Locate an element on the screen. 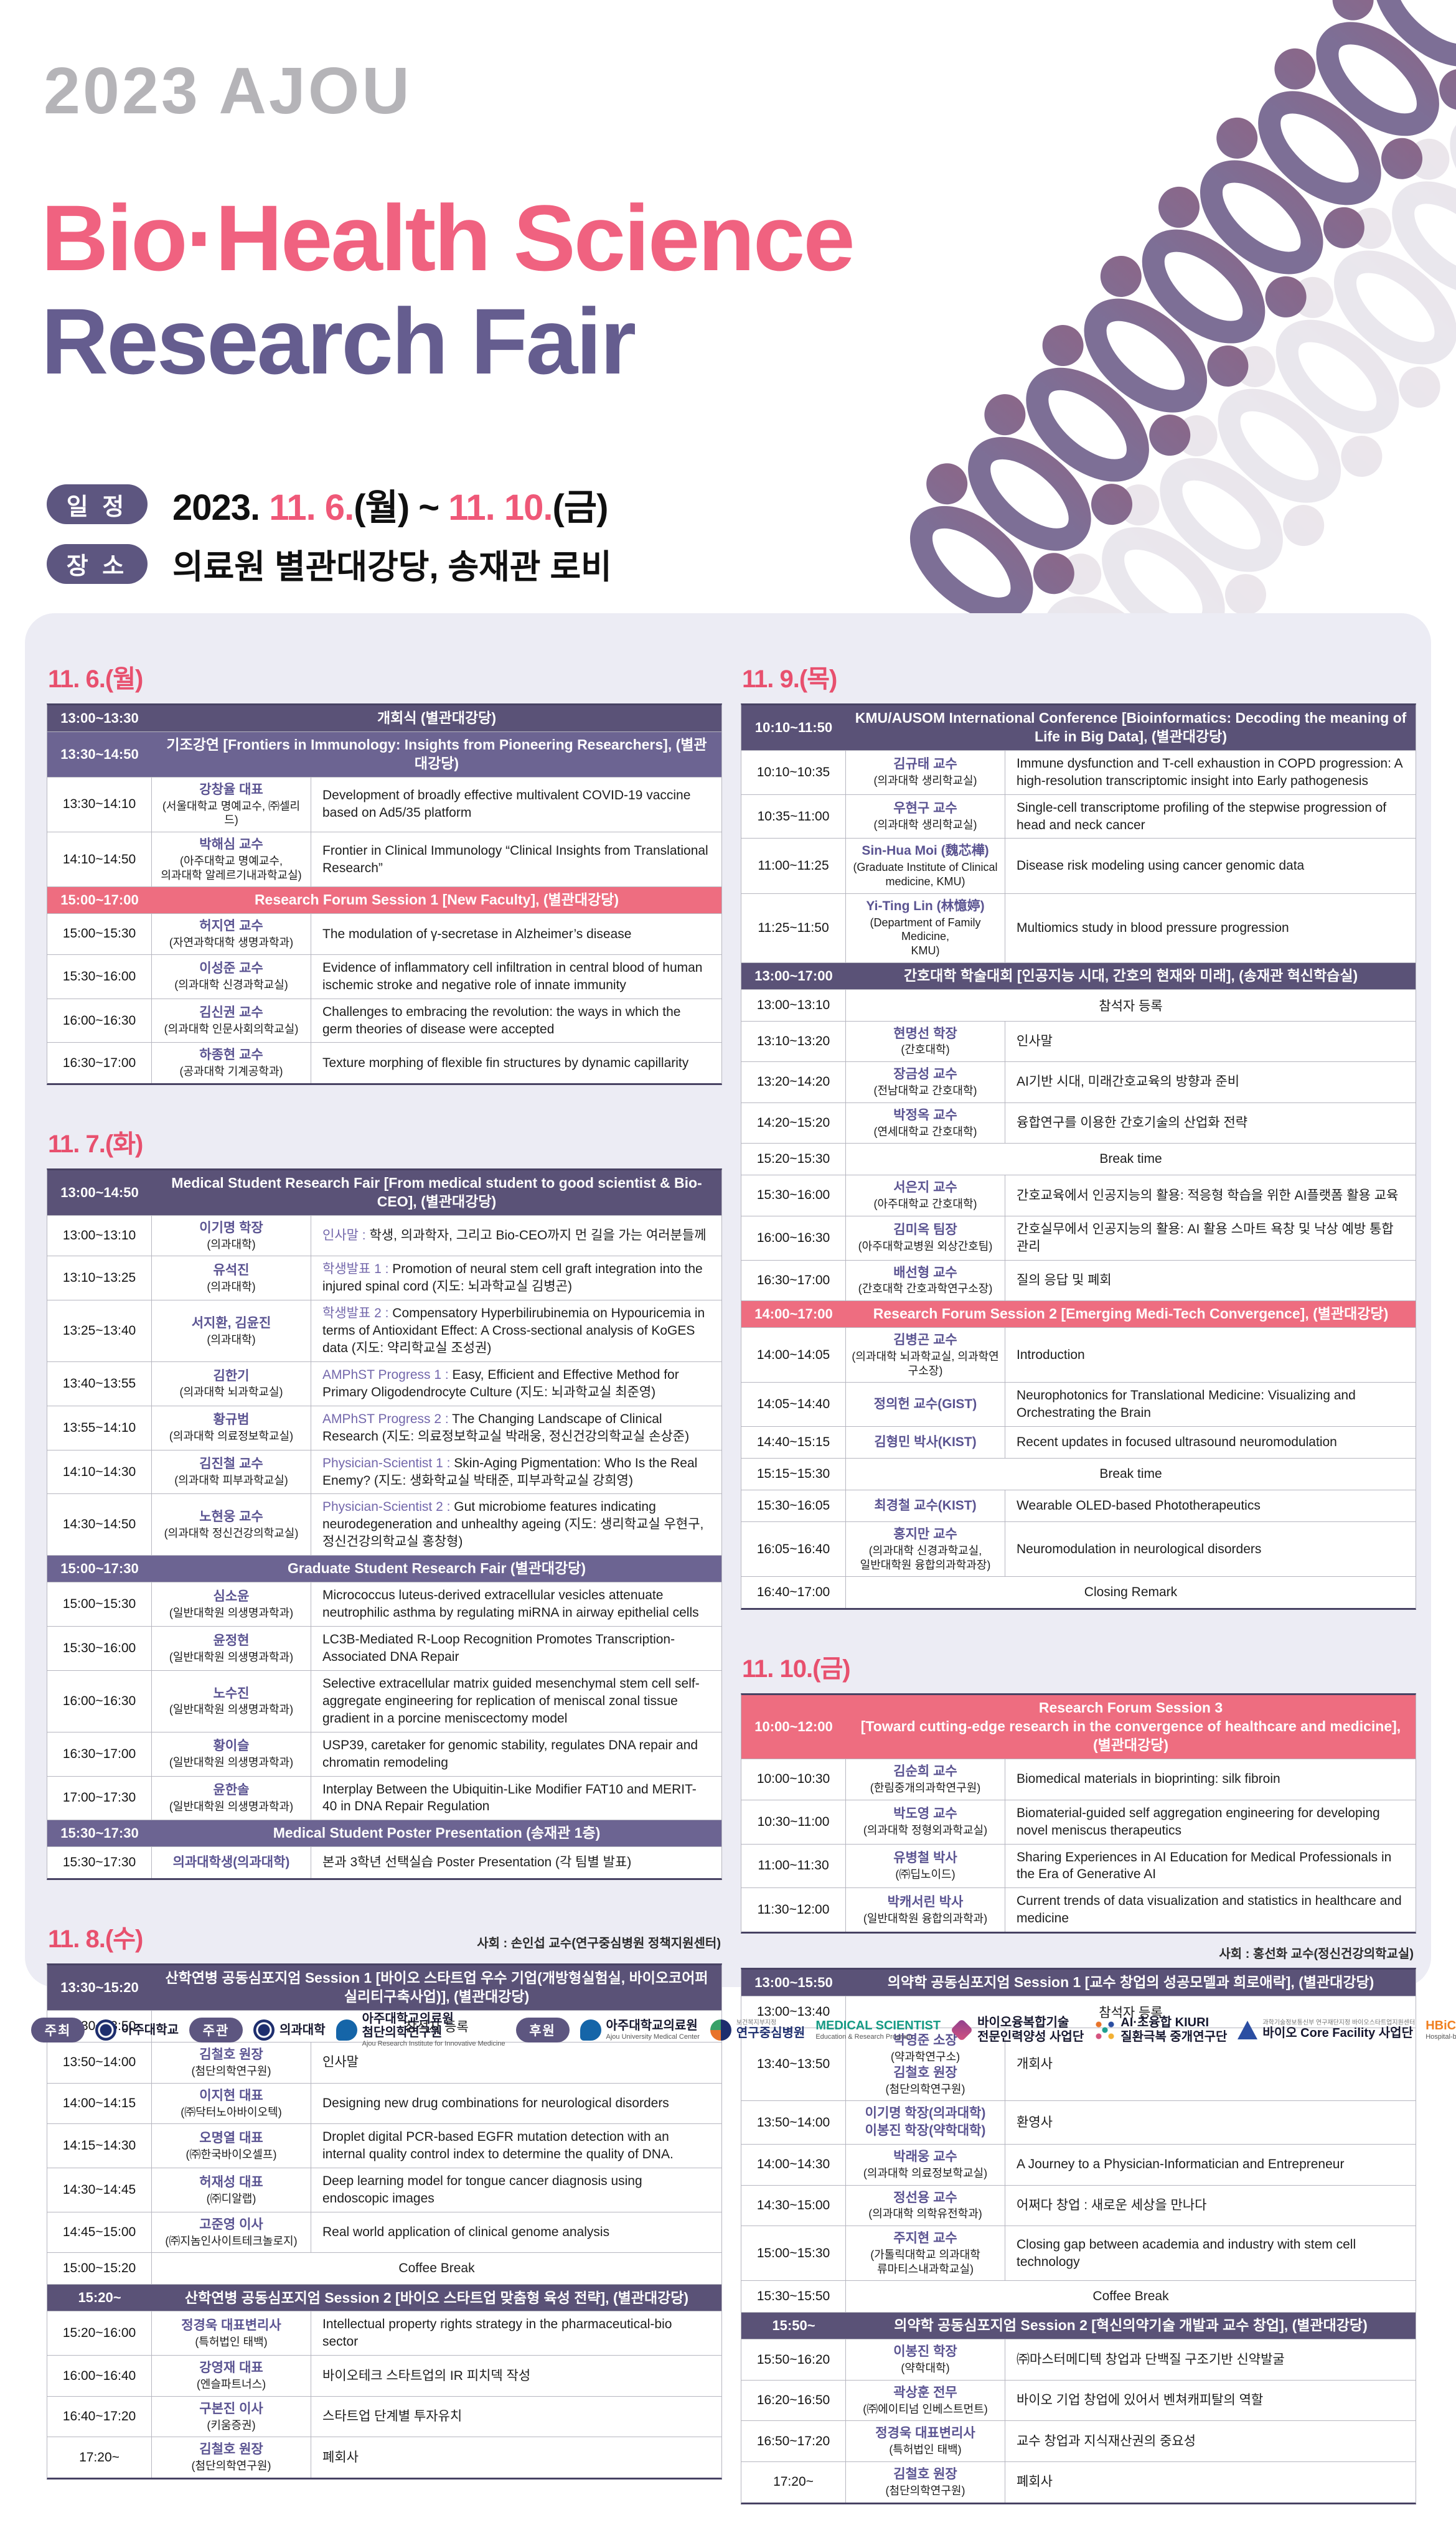 This screenshot has width=1456, height=2543. schedule-row: 13:30~13:50참석자 등록 is located at coordinates (384, 2026).